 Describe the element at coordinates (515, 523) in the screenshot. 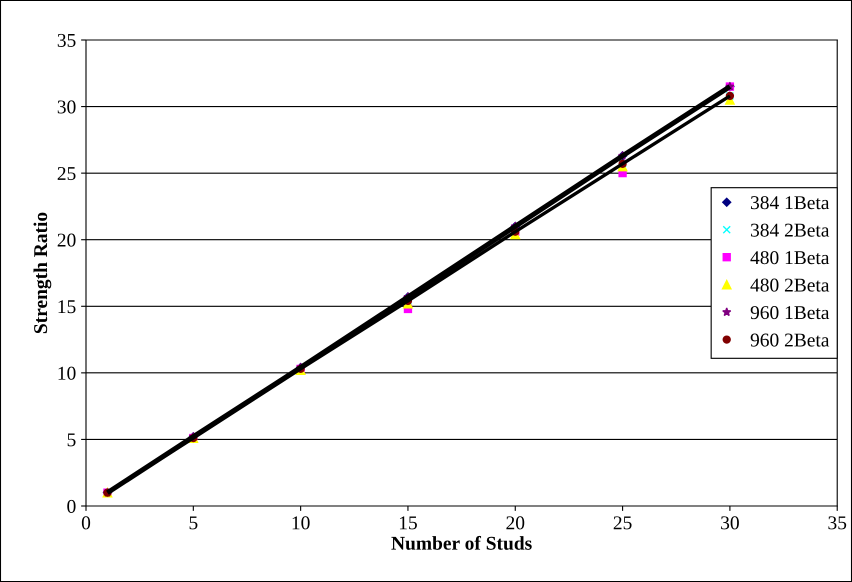

I see `x-tick-label: 20` at that location.